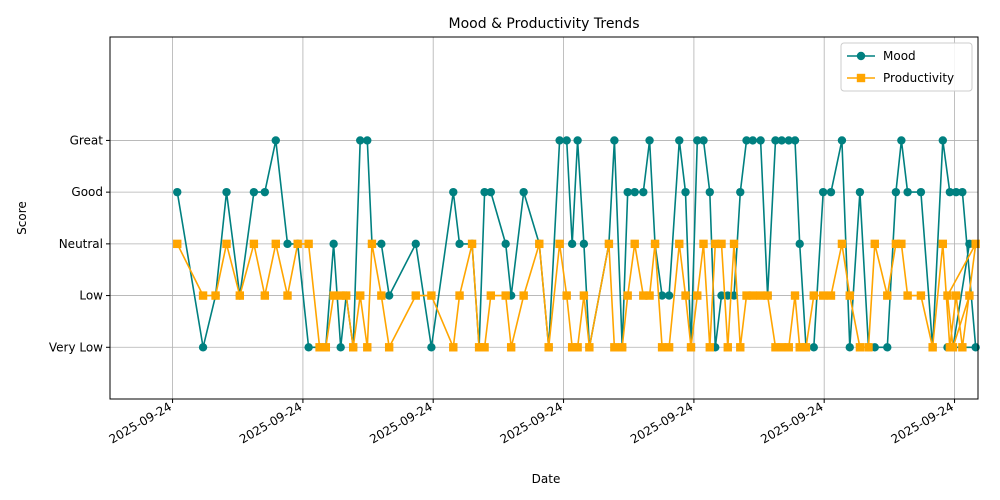 The height and width of the screenshot is (500, 1000). I want to click on y-tick-label: Low, so click(91, 296).